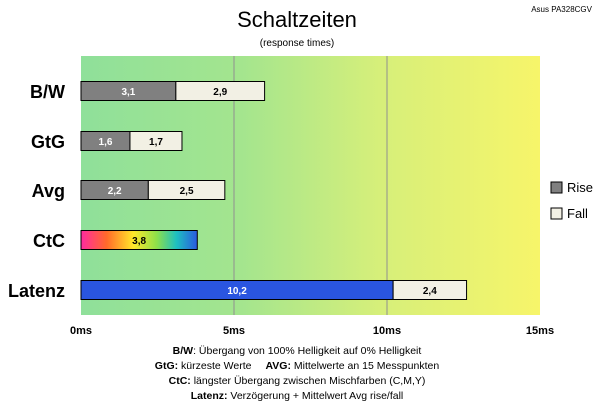  What do you see at coordinates (180, 381) in the screenshot?
I see `footer-ctc-term: CtC:` at bounding box center [180, 381].